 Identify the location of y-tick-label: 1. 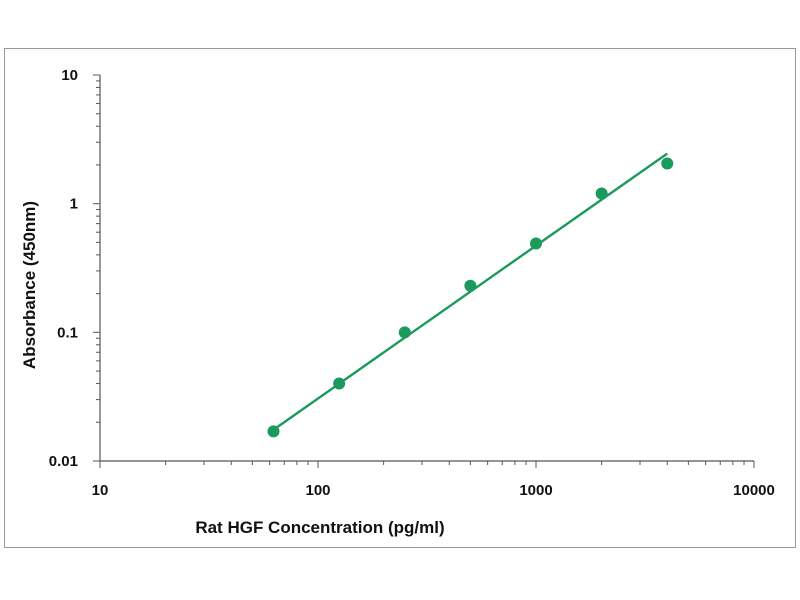
(74, 204).